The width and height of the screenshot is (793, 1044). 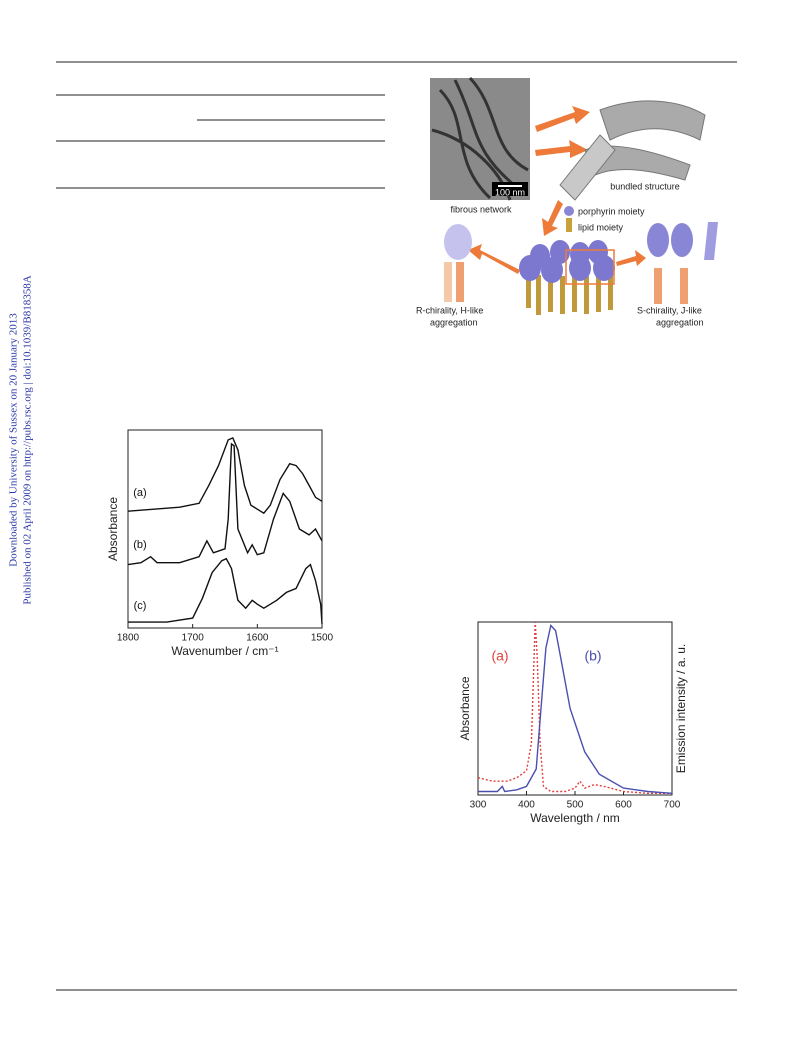 What do you see at coordinates (645, 186) in the screenshot?
I see `label: bundled structure` at bounding box center [645, 186].